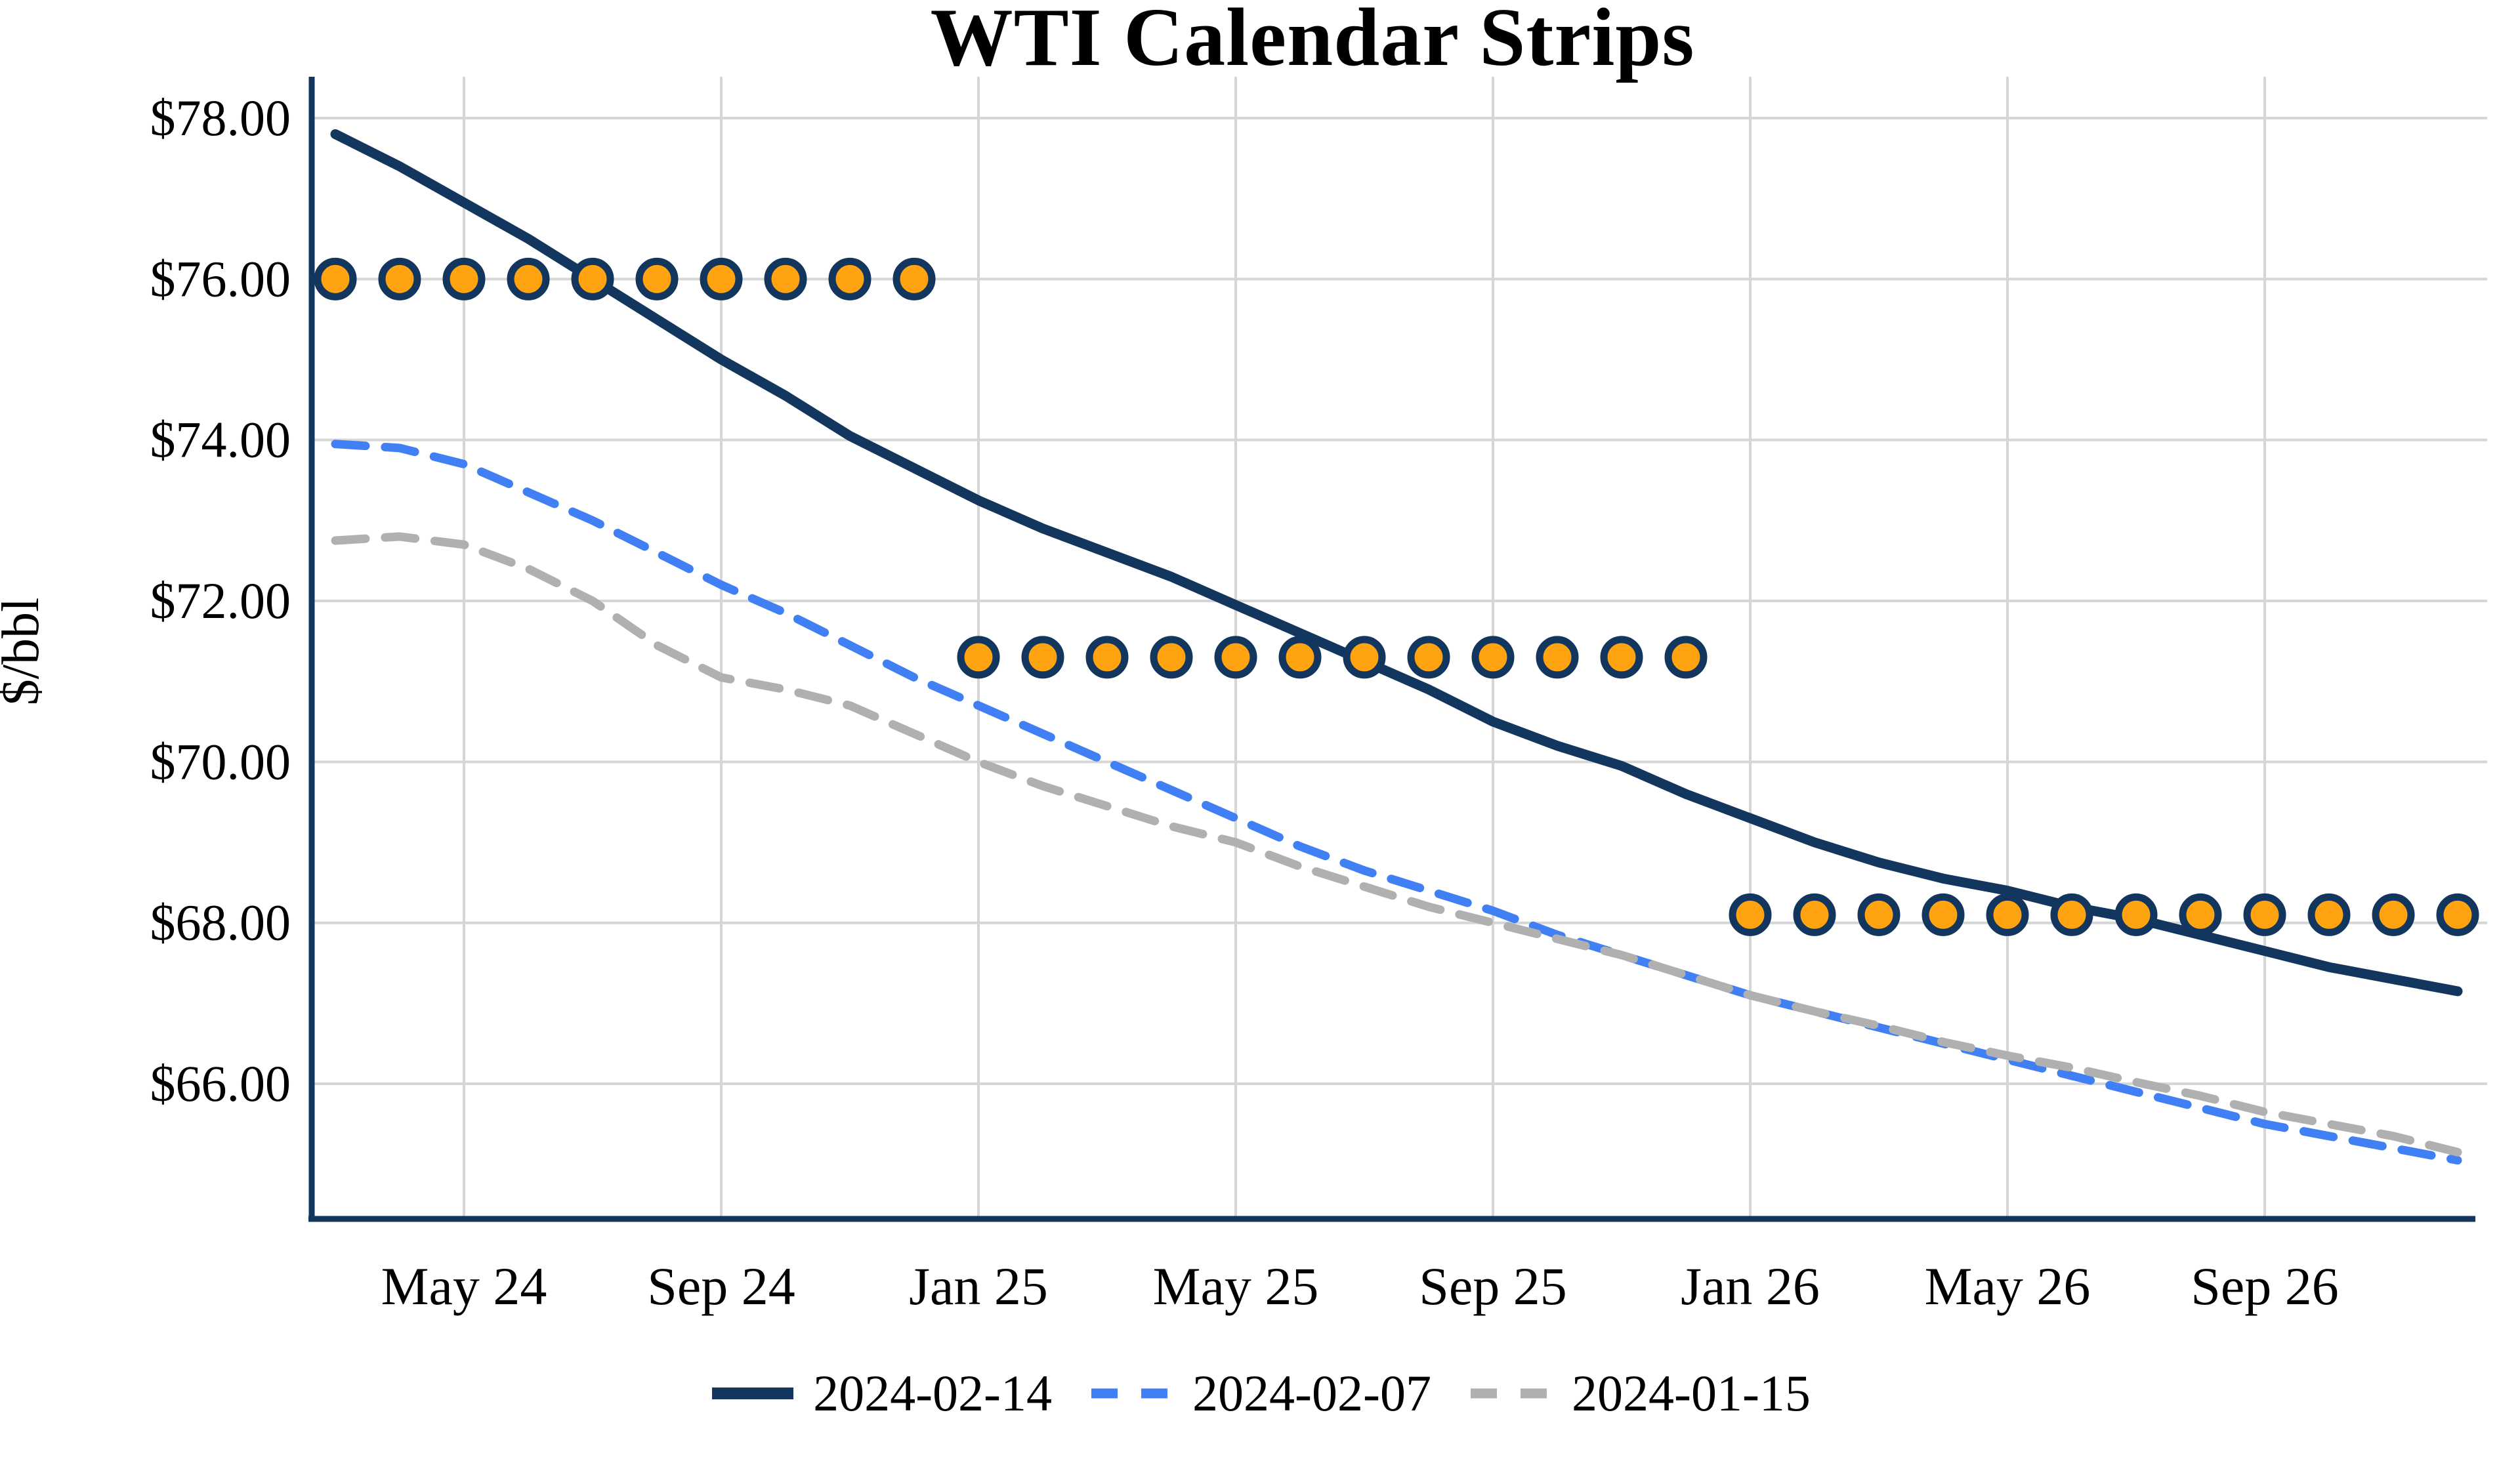 This screenshot has width=2520, height=1480. What do you see at coordinates (1311, 1393) in the screenshot?
I see `legend-label: 2024-02-07` at bounding box center [1311, 1393].